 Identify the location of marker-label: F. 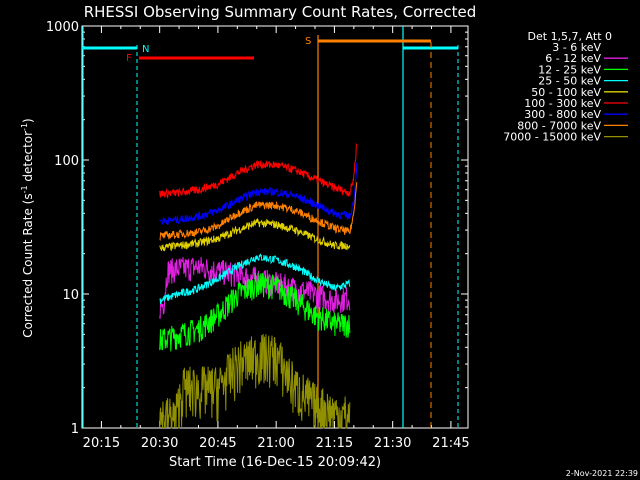
(129, 58).